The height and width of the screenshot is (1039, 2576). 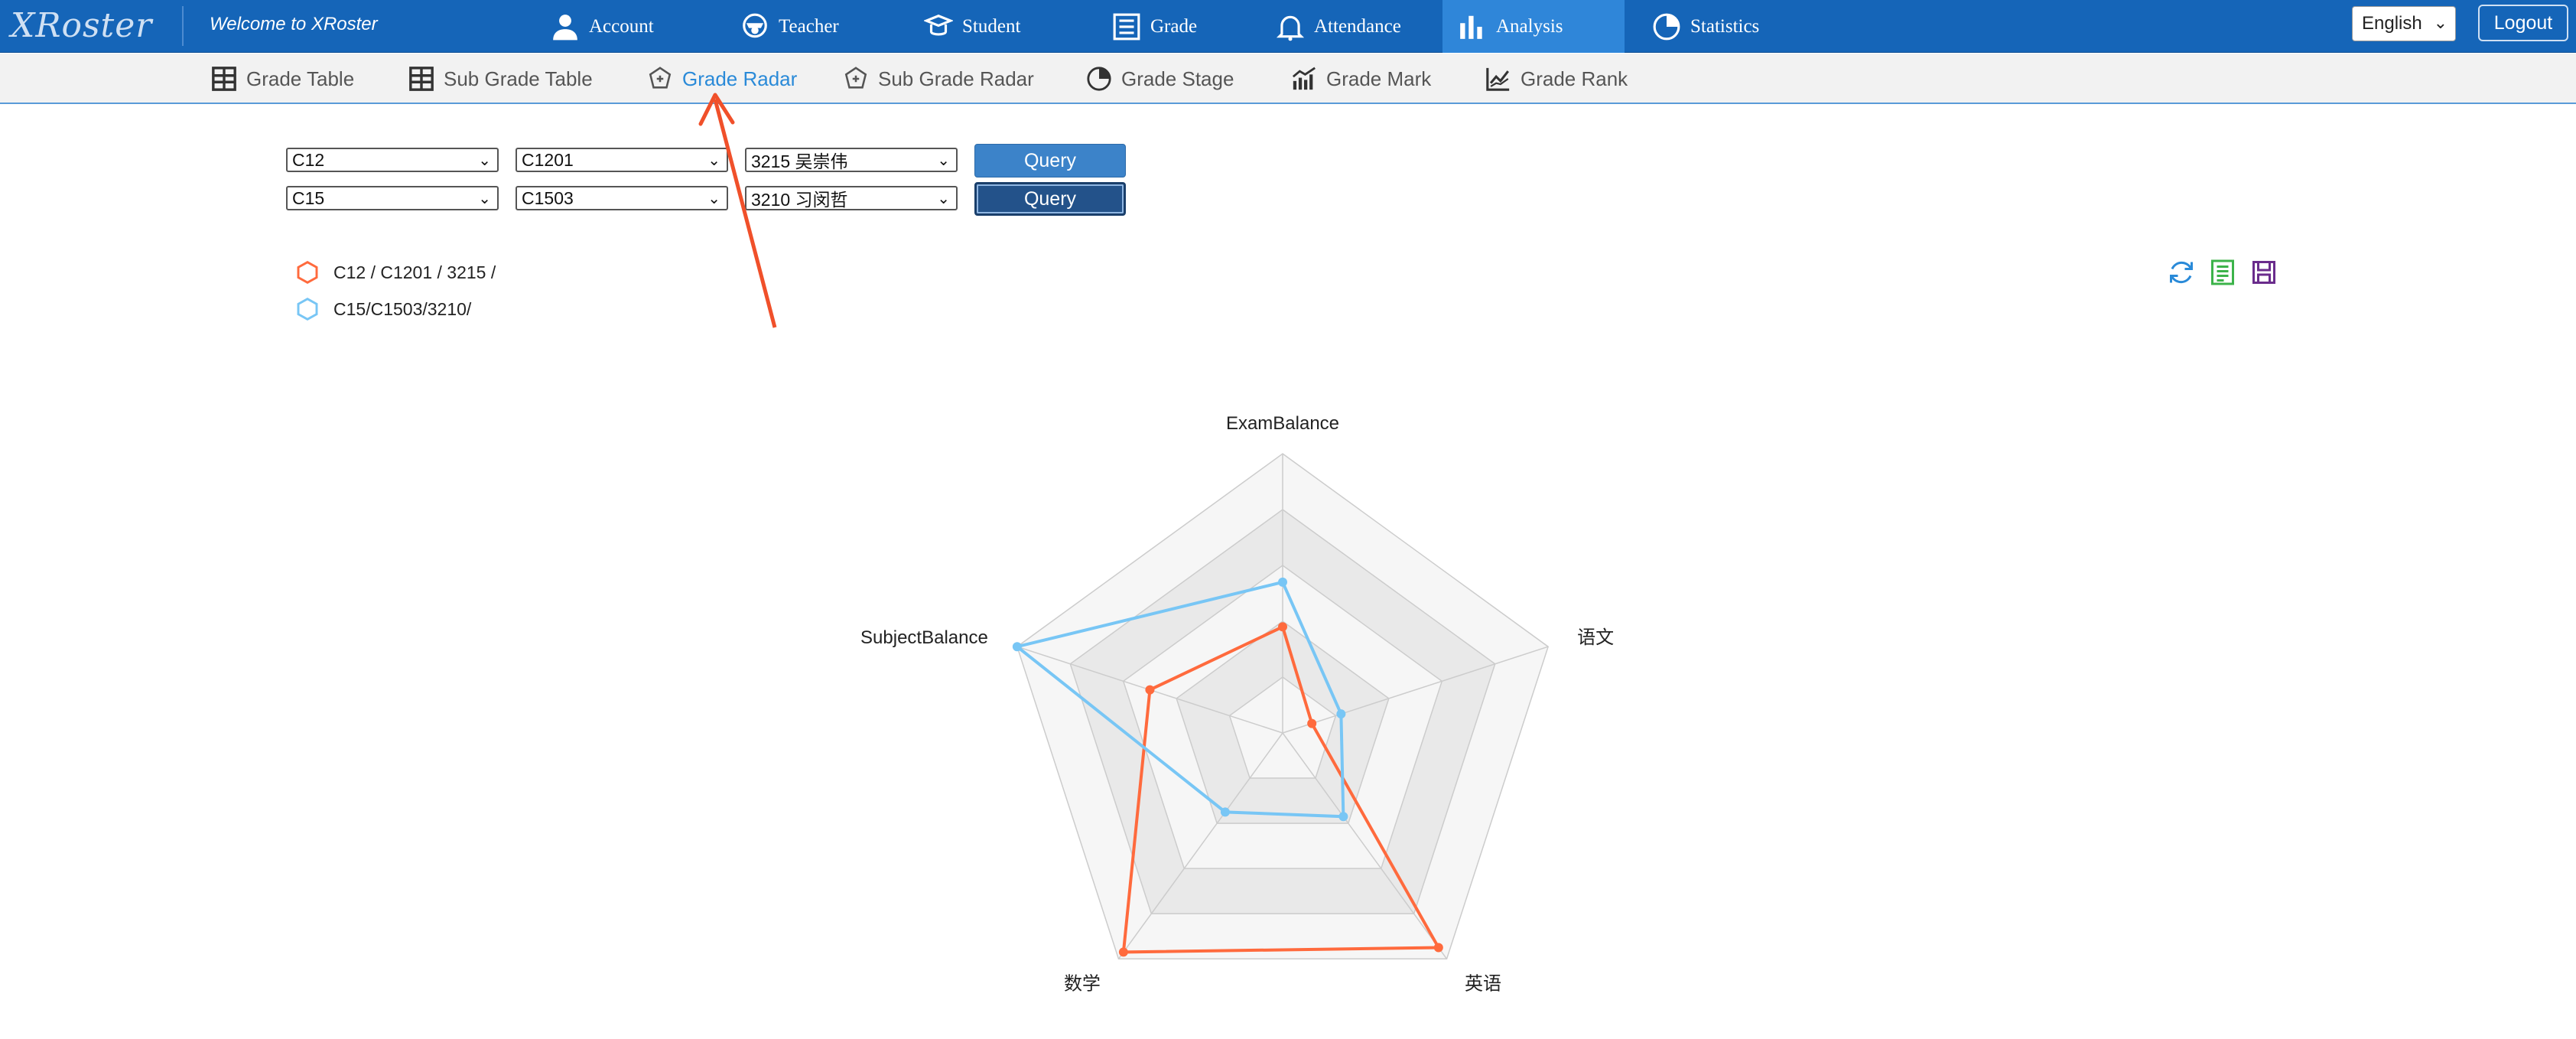 I want to click on radar-indicator-label: 数学, so click(x=1082, y=984).